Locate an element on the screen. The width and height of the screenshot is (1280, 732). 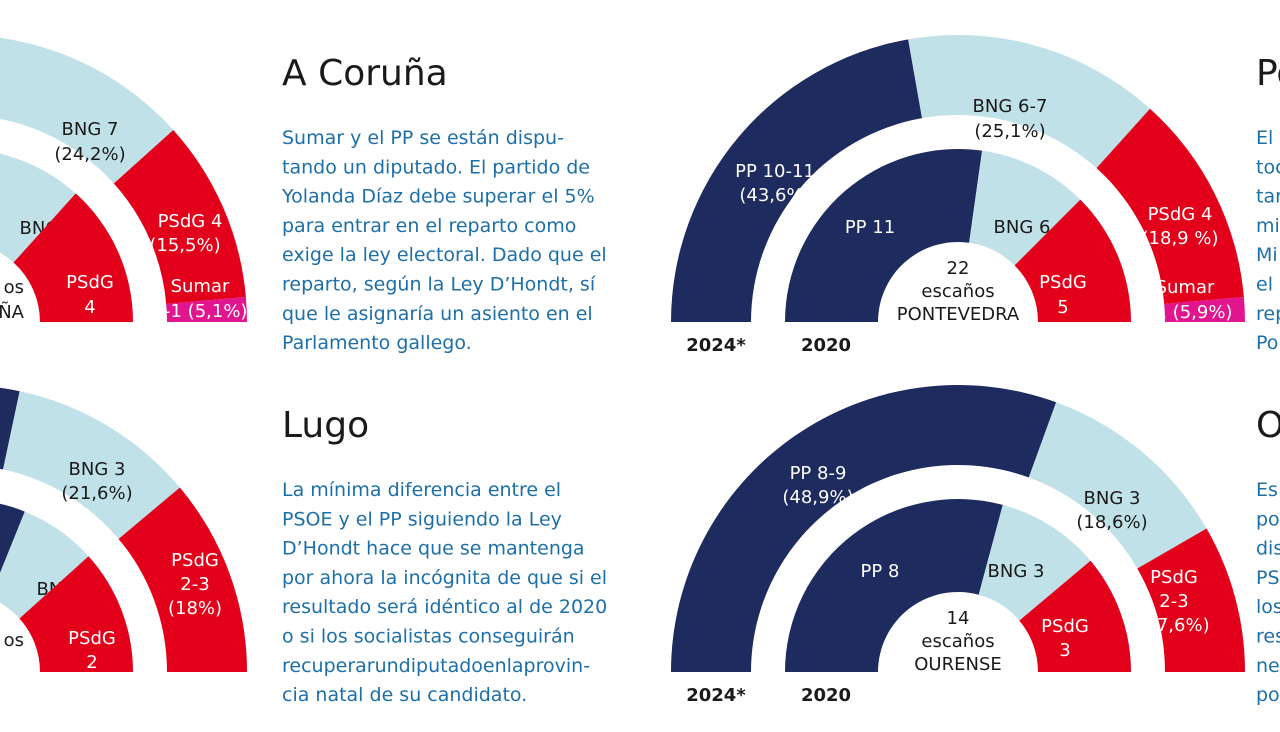
segment-label: (15,5%) is located at coordinates (184, 245).